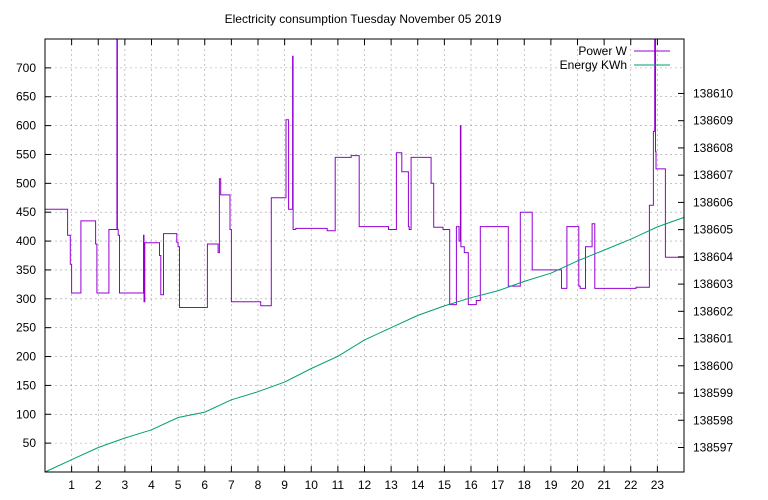 The width and height of the screenshot is (768, 500). Describe the element at coordinates (713, 257) in the screenshot. I see `y2-tick-label: 138604` at that location.